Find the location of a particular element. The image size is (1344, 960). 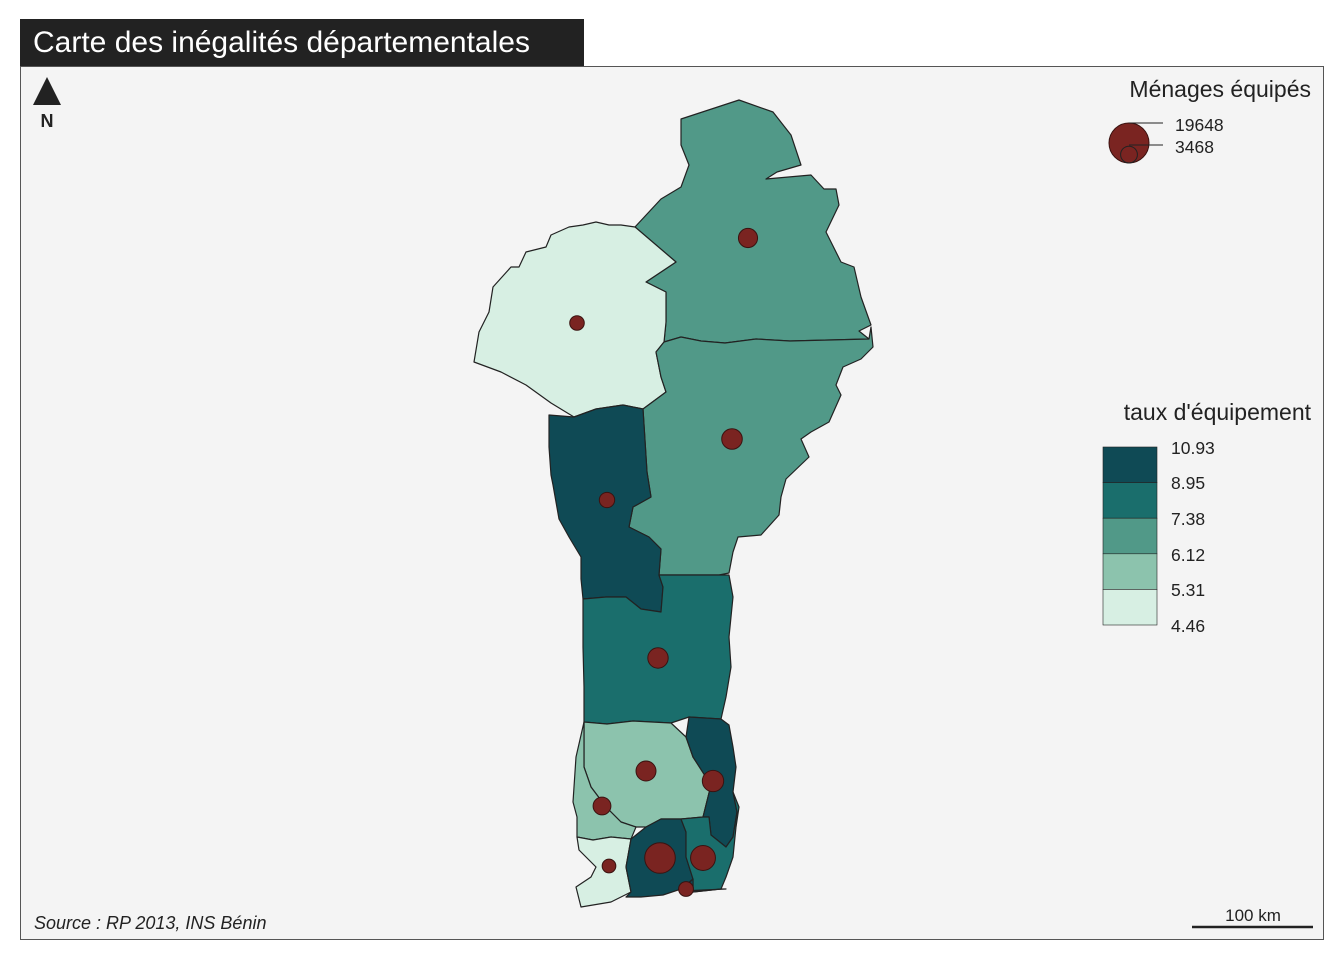

symbol-couffo is located at coordinates (602, 806).